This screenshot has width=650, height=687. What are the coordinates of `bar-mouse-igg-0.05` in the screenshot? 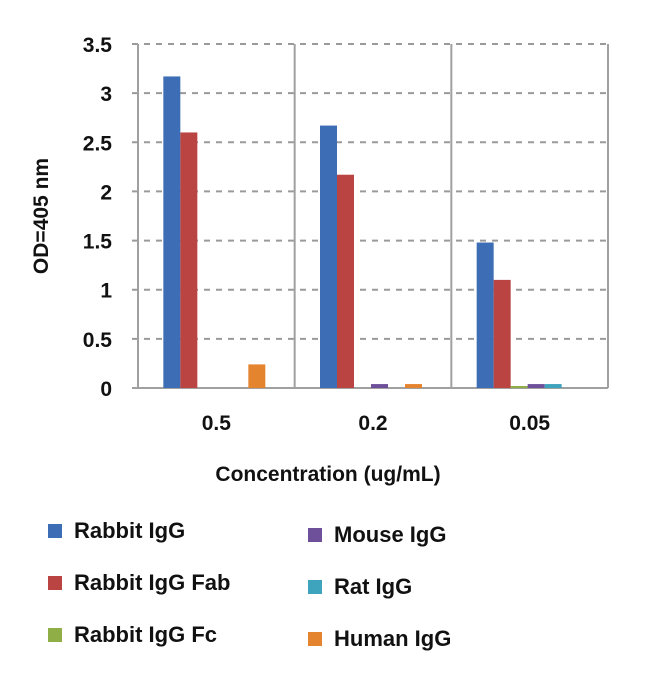 It's located at (536, 386).